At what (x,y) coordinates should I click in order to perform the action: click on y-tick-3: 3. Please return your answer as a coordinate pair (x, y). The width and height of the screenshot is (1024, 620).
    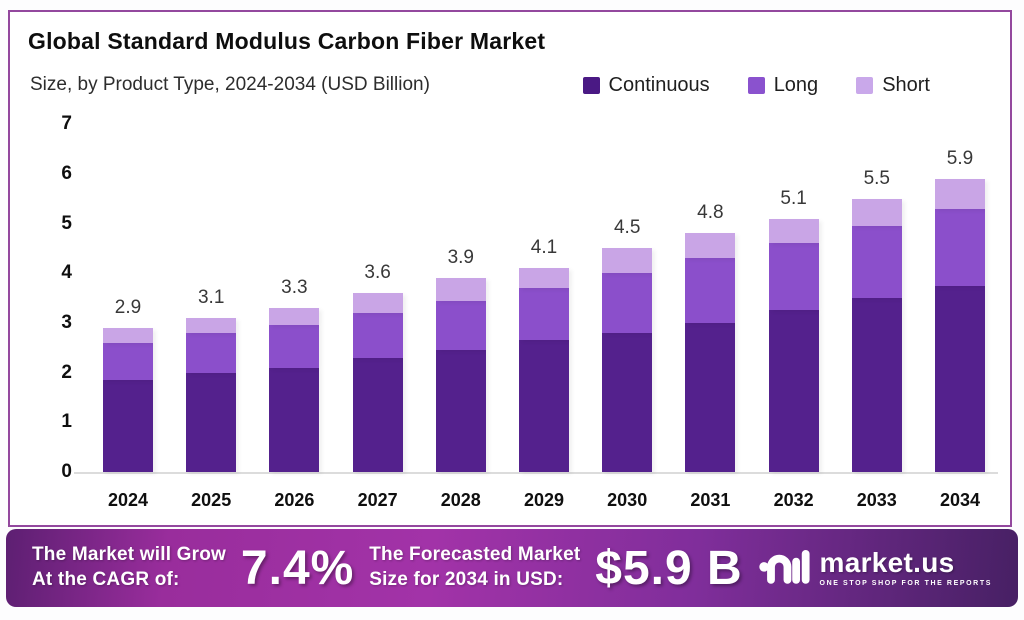
    Looking at the image, I should click on (66, 322).